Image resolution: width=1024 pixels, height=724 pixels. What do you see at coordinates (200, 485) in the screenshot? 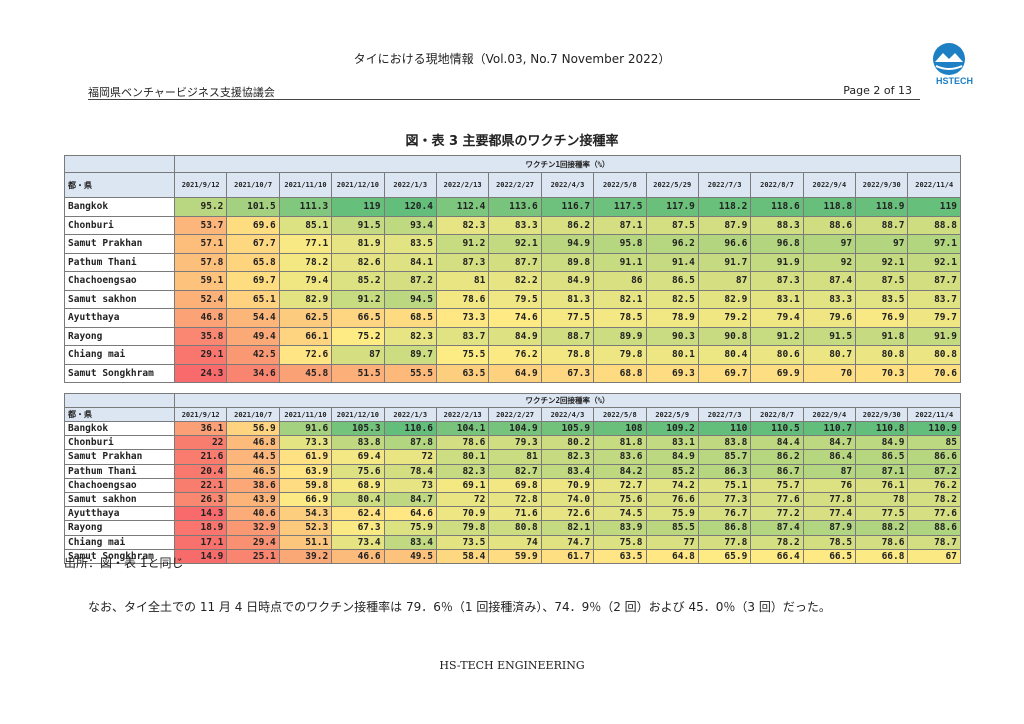
I see `rate-cell: 22.1` at bounding box center [200, 485].